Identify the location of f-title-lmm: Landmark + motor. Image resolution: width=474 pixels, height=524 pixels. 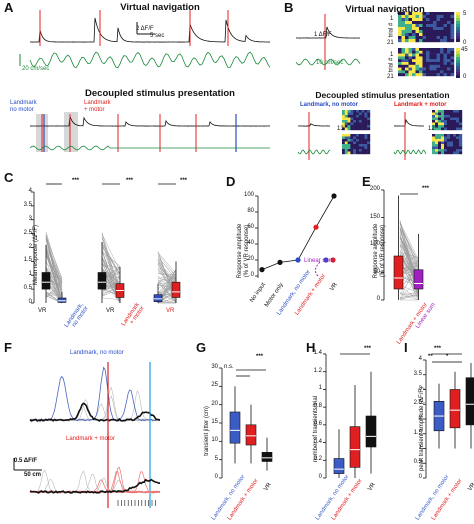
(90, 439).